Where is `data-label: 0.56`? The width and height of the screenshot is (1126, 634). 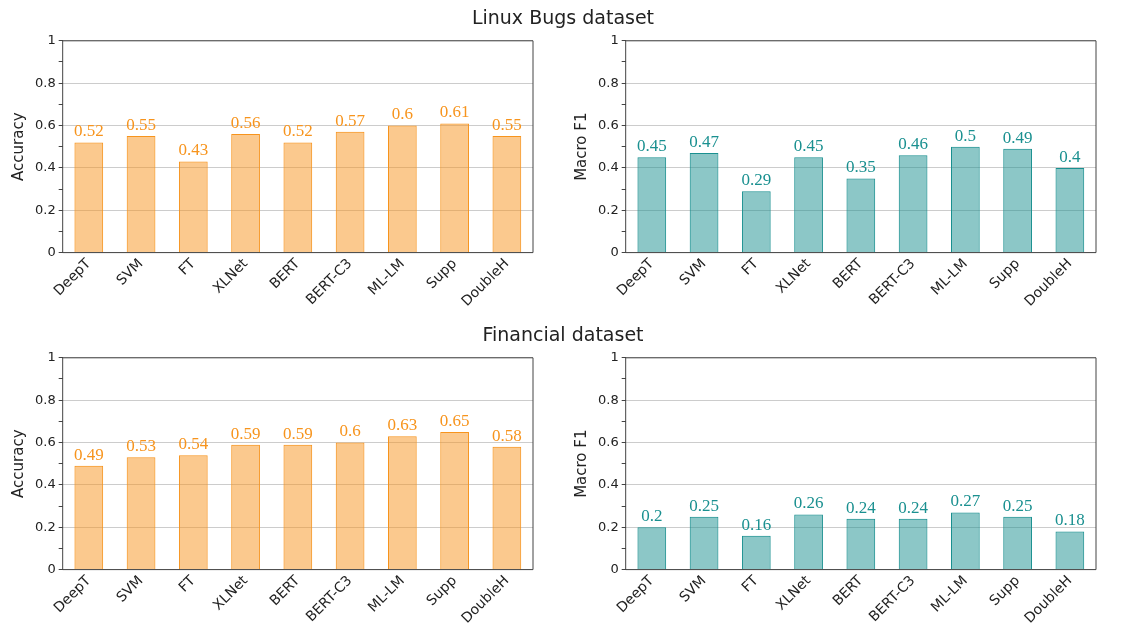 data-label: 0.56 is located at coordinates (245, 122).